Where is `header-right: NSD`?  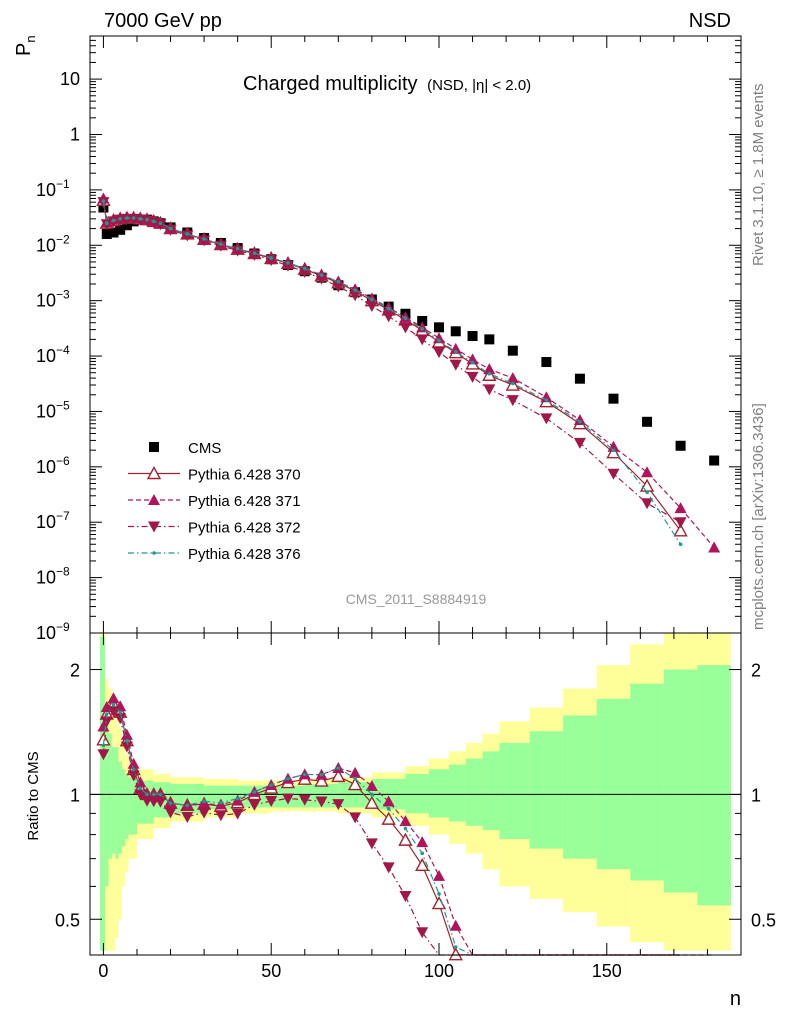
header-right: NSD is located at coordinates (710, 21).